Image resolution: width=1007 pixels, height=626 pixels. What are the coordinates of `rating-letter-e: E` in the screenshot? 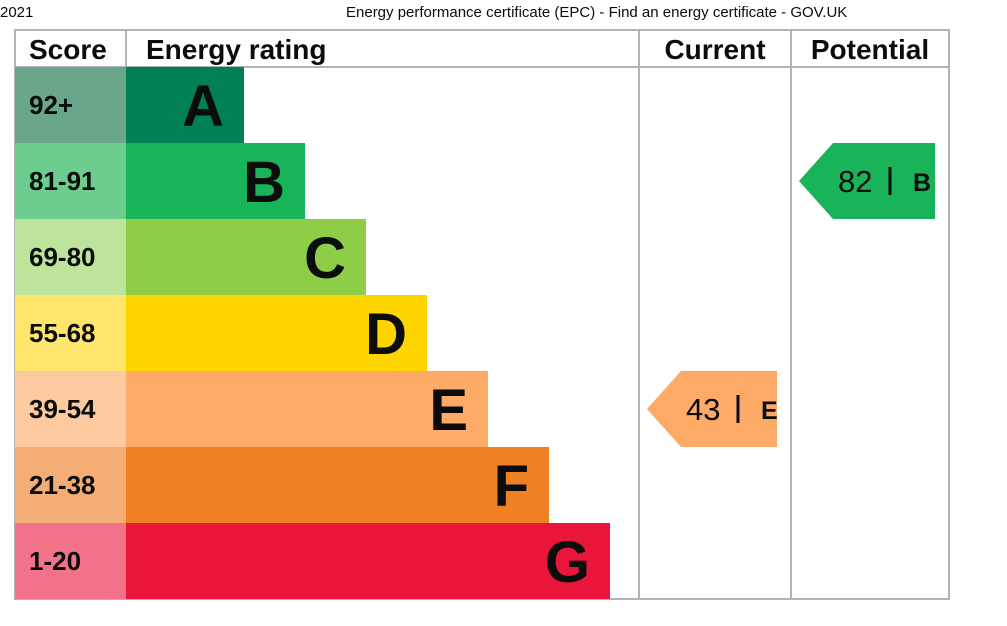 It's located at (448, 410).